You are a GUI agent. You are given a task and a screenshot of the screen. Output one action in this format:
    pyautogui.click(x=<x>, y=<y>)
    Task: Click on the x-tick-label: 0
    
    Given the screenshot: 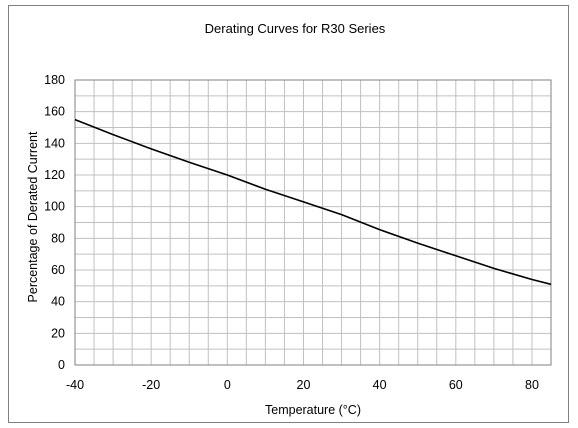 What is the action you would take?
    pyautogui.click(x=227, y=385)
    